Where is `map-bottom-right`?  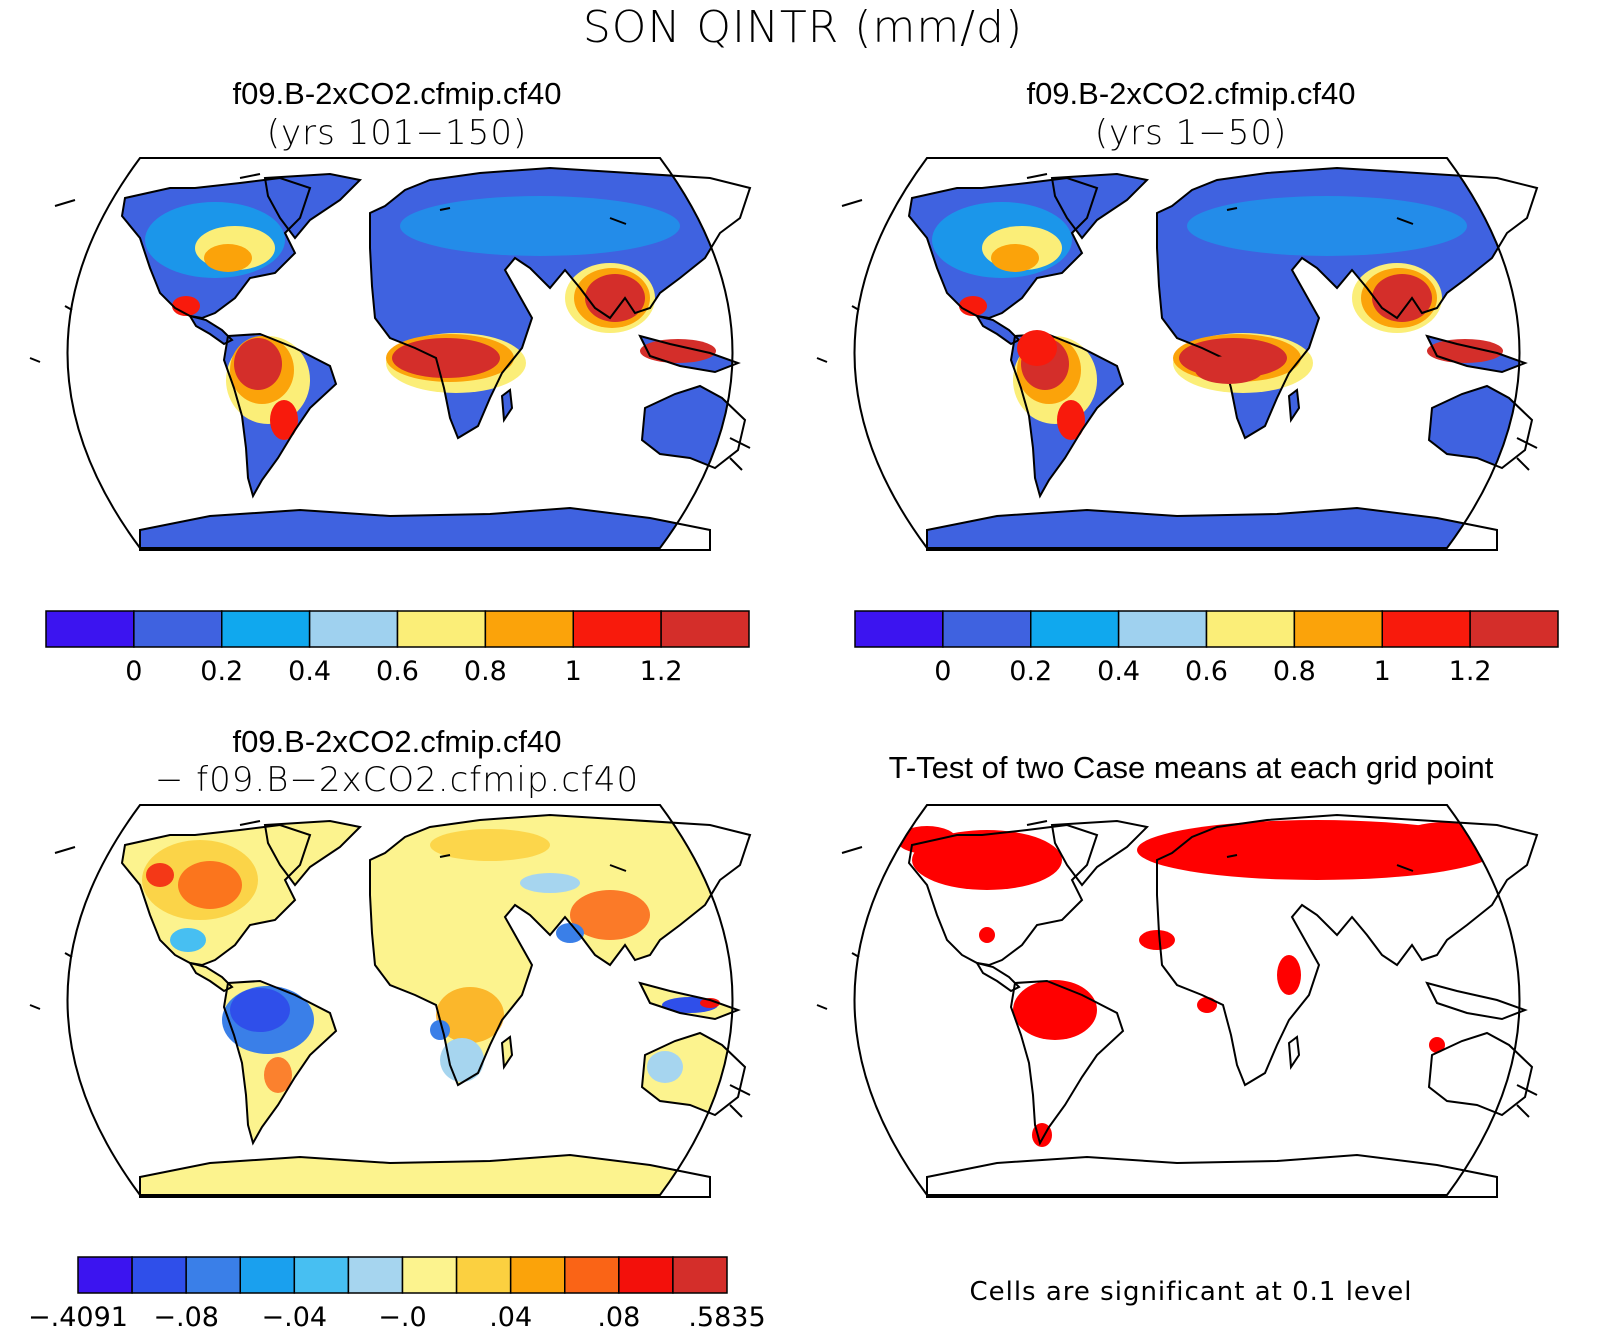 map-bottom-right is located at coordinates (1177, 1001).